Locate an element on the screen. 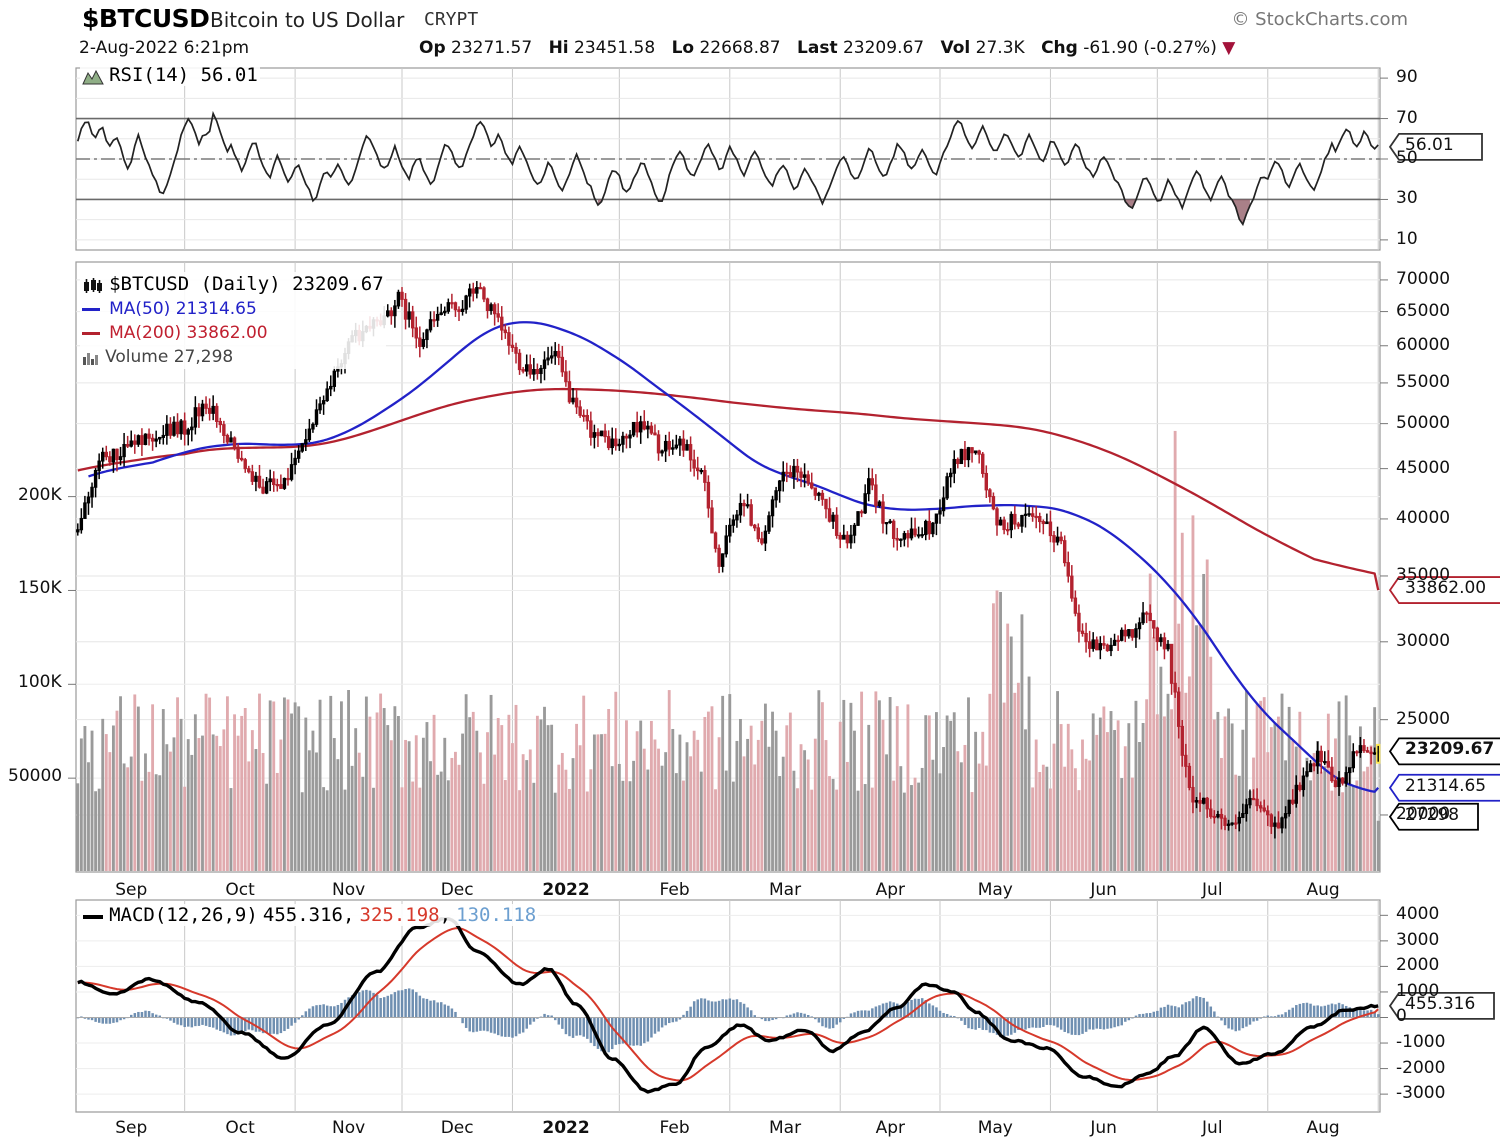 This screenshot has height=1144, width=1500. high-label: Hi is located at coordinates (558, 48).